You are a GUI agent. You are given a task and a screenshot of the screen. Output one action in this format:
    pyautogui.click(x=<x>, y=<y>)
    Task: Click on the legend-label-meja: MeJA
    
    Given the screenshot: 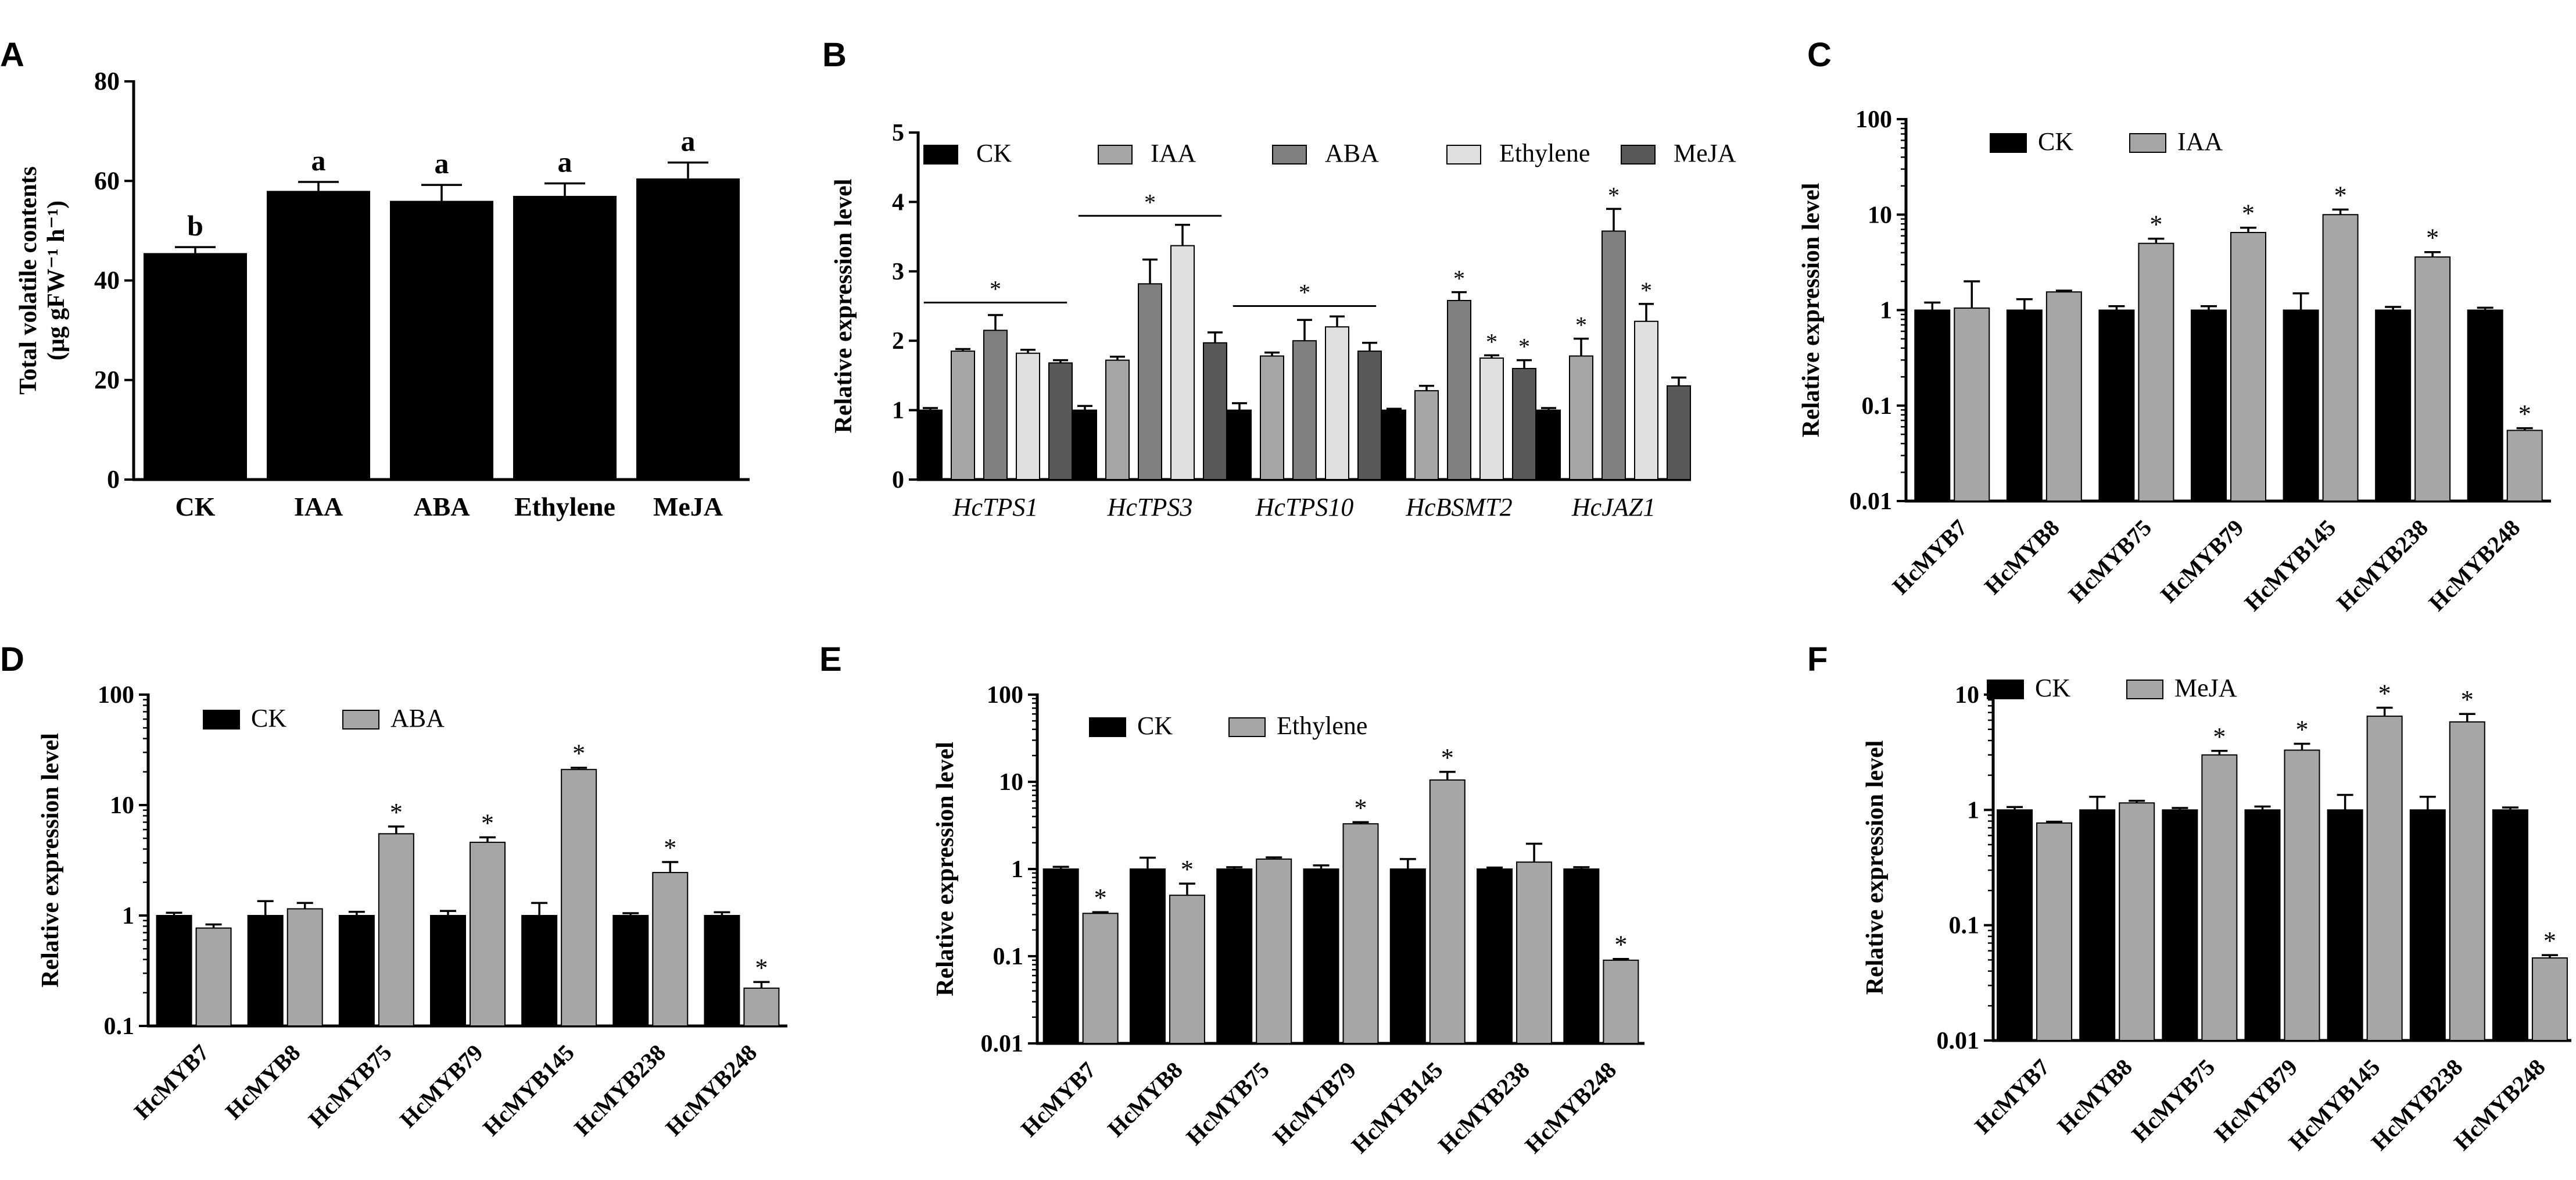 What is the action you would take?
    pyautogui.click(x=1705, y=153)
    